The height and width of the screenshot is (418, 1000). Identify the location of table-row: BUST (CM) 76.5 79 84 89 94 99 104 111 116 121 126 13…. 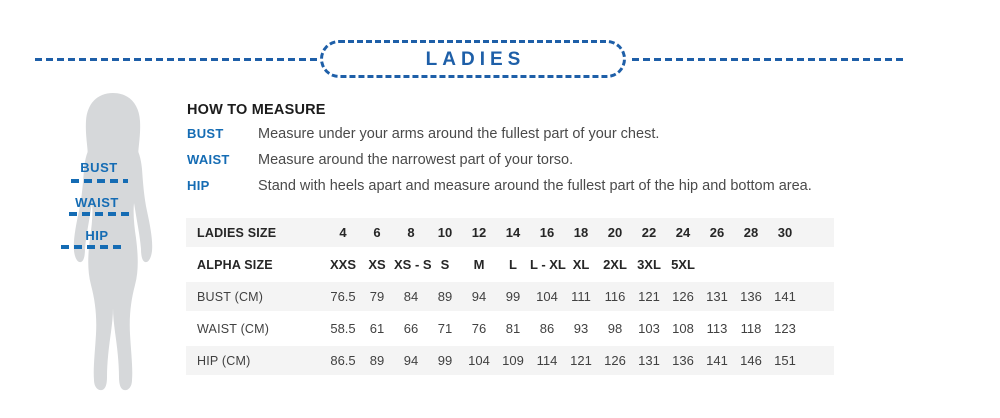
(510, 296).